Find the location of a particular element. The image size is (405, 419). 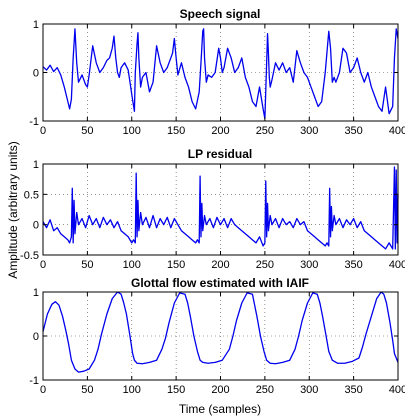

speech-signal-xtick-label-8: 400 is located at coordinates (397, 131).